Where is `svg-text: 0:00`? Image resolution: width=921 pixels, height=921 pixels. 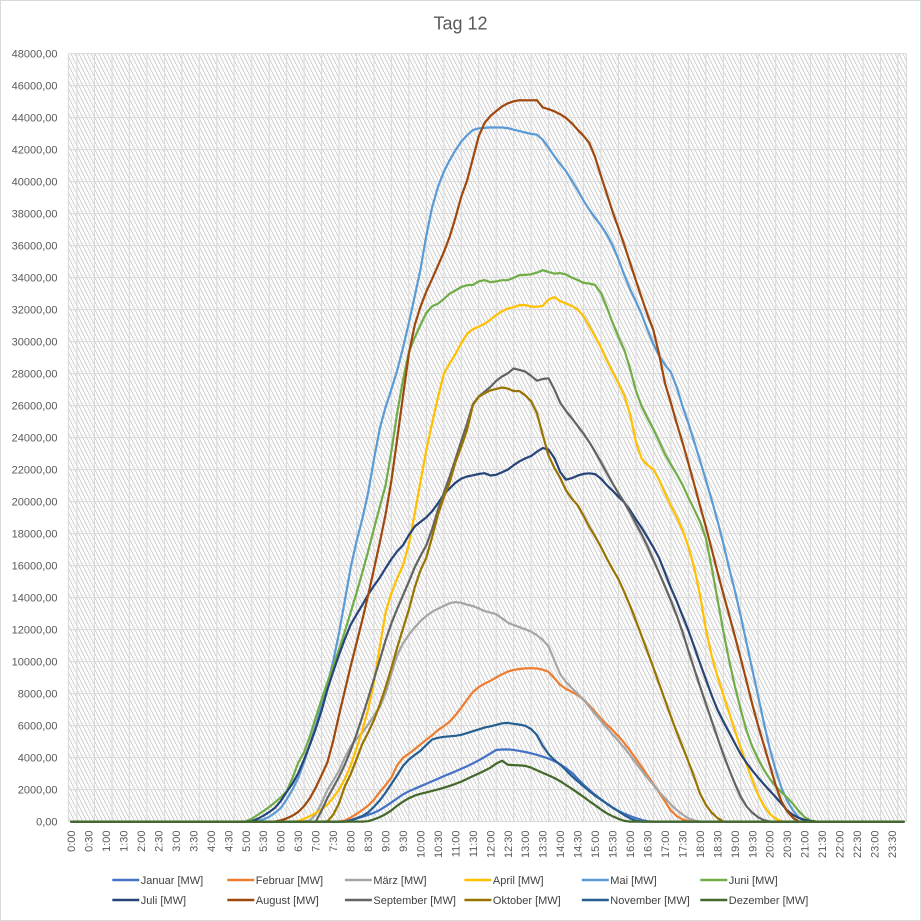
svg-text: 0:00 is located at coordinates (72, 841).